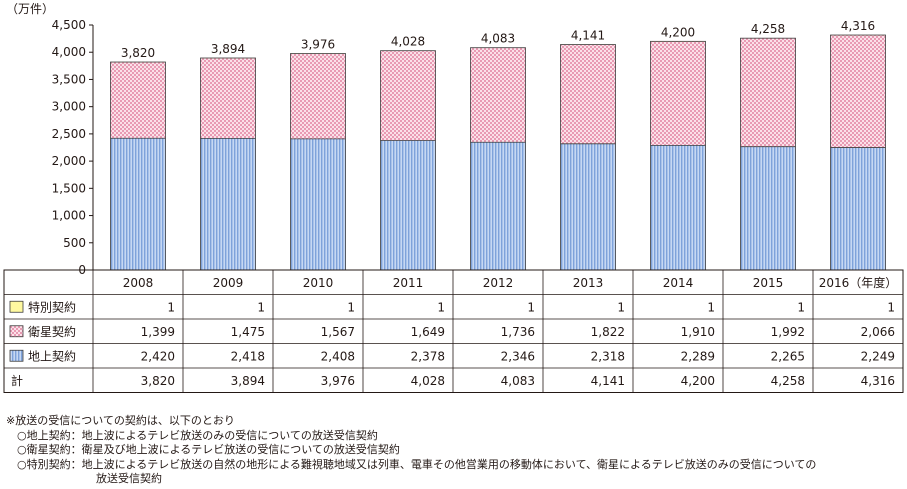 The height and width of the screenshot is (489, 907). What do you see at coordinates (698, 356) in the screenshot?
I see `table-cell: 2,289` at bounding box center [698, 356].